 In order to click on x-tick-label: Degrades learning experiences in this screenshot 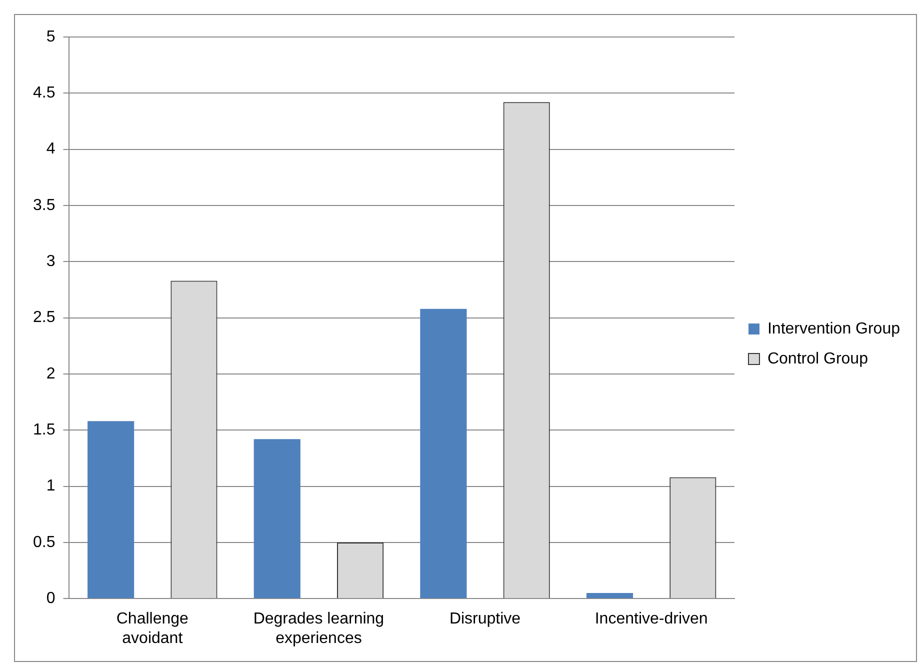, I will do `click(318, 628)`.